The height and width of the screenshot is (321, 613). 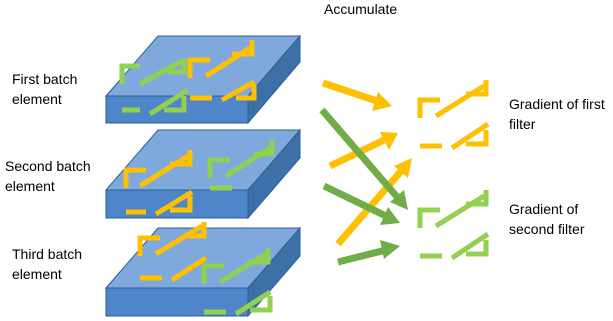 What do you see at coordinates (37, 99) in the screenshot?
I see `batch-label-1-line2: element` at bounding box center [37, 99].